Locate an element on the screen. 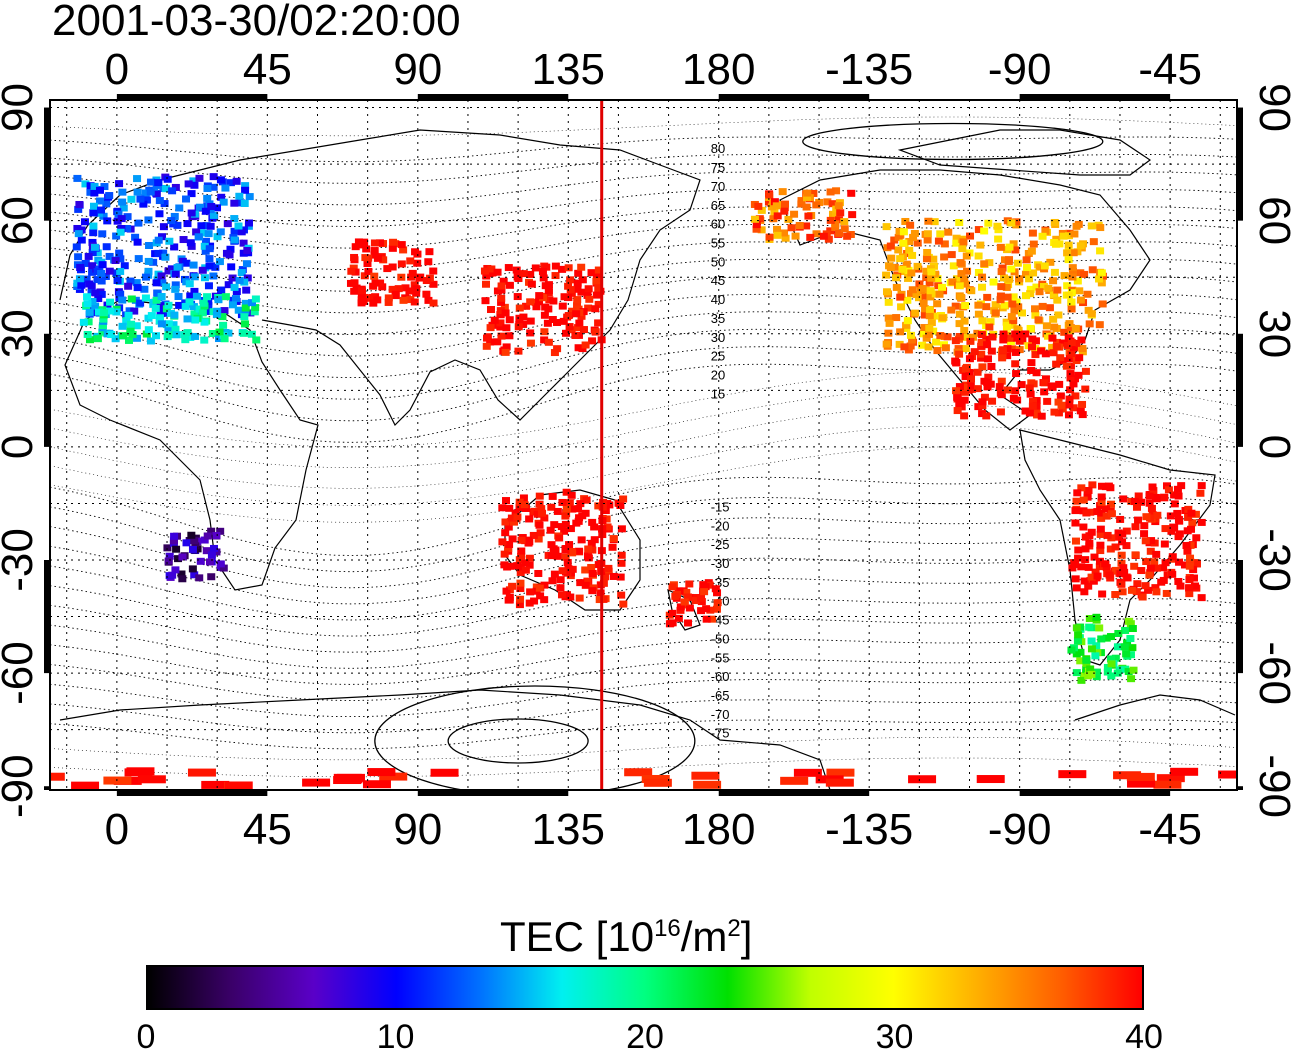  contour-label: 25 is located at coordinates (718, 356).